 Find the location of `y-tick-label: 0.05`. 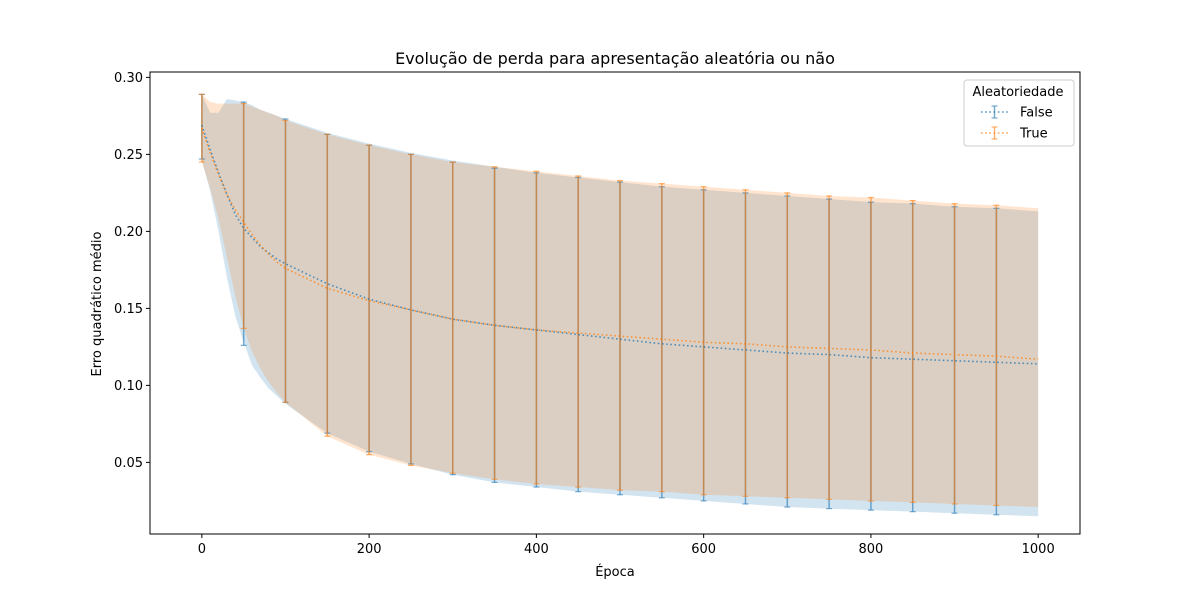

y-tick-label: 0.05 is located at coordinates (128, 463).